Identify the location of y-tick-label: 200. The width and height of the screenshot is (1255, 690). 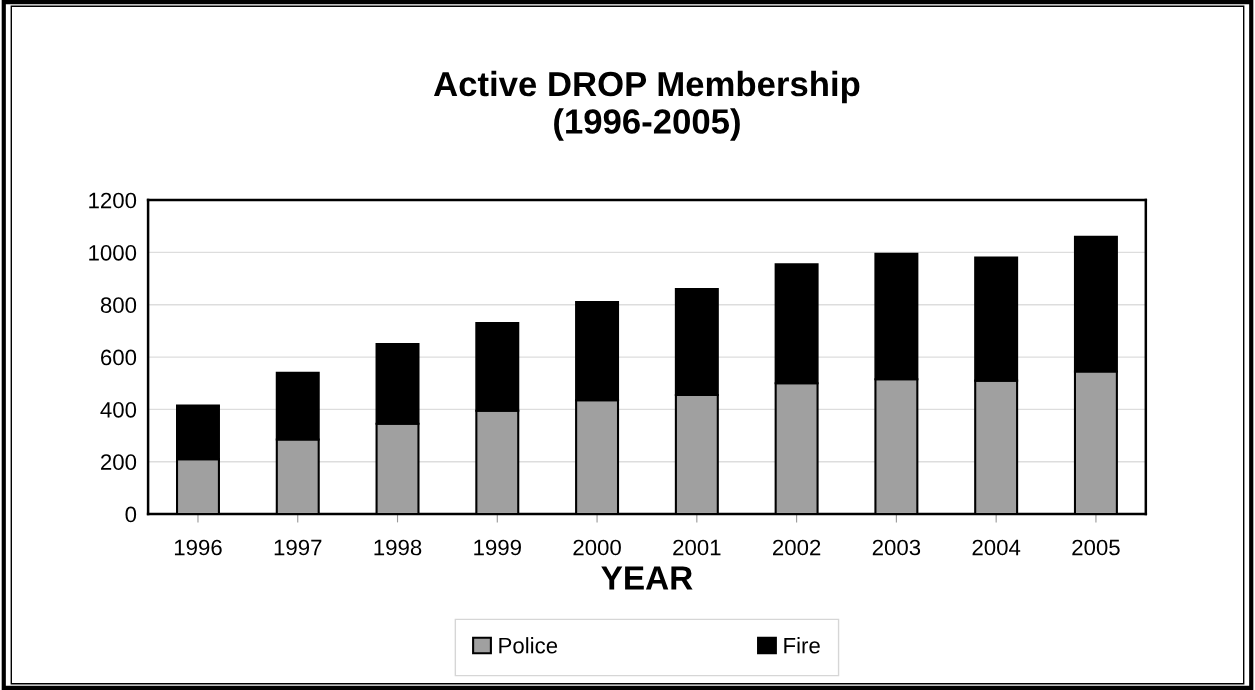
(119, 462).